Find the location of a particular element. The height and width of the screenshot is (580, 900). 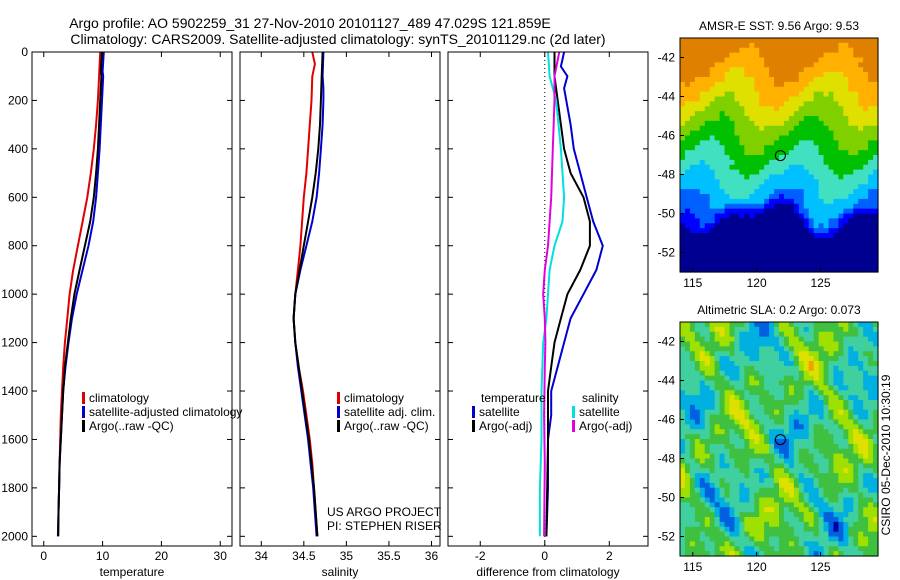

argo-position-marker is located at coordinates (780, 440).